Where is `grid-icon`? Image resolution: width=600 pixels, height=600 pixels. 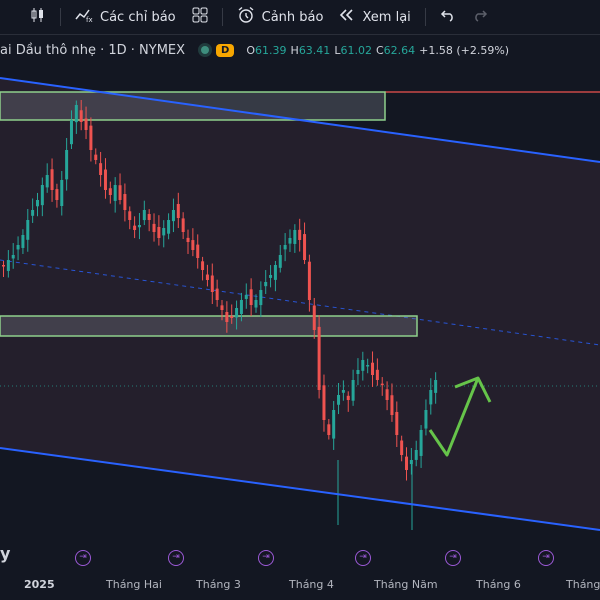 grid-icon is located at coordinates (200, 17).